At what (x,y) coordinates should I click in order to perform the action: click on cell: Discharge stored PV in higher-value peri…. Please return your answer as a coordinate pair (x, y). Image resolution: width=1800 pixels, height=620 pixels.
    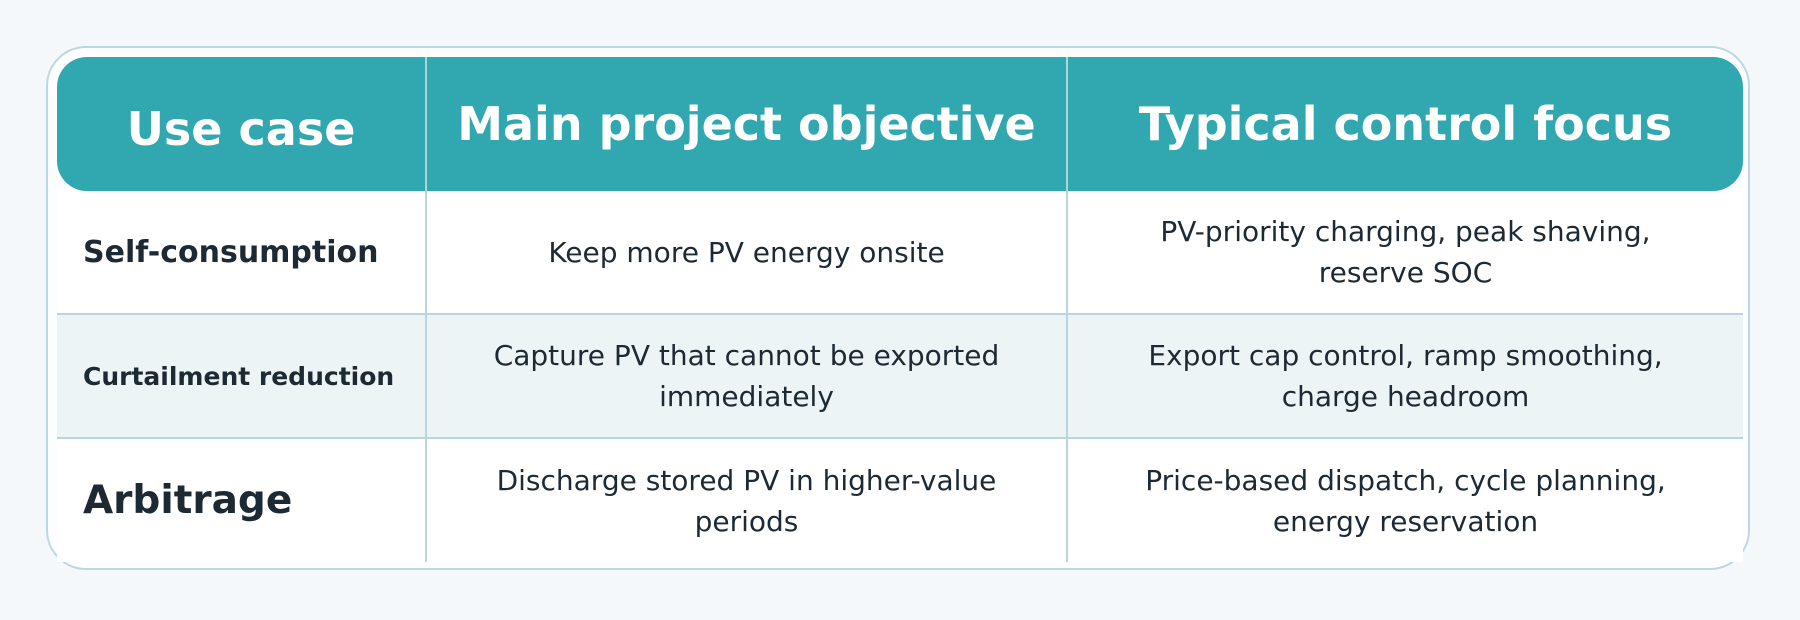
    Looking at the image, I should click on (747, 500).